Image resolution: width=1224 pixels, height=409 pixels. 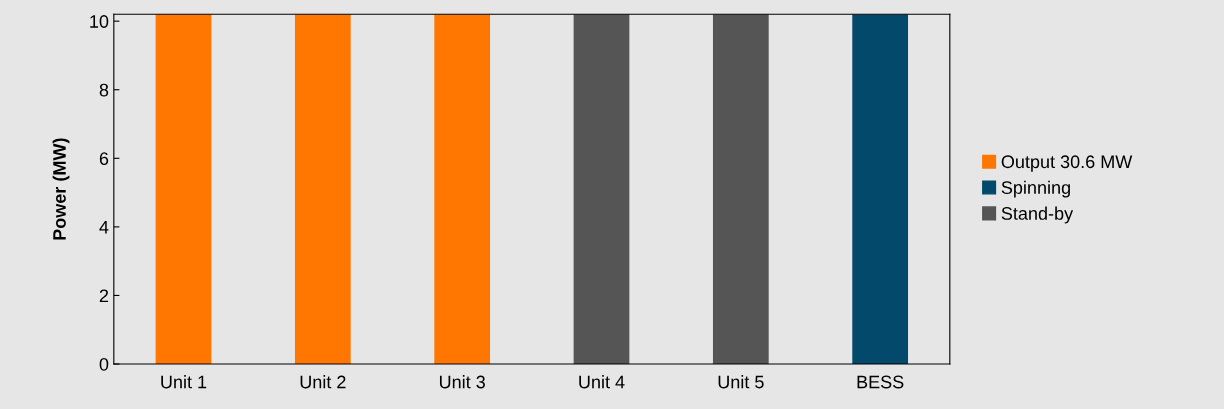 What do you see at coordinates (99, 21) in the screenshot?
I see `y-tick-label: 10` at bounding box center [99, 21].